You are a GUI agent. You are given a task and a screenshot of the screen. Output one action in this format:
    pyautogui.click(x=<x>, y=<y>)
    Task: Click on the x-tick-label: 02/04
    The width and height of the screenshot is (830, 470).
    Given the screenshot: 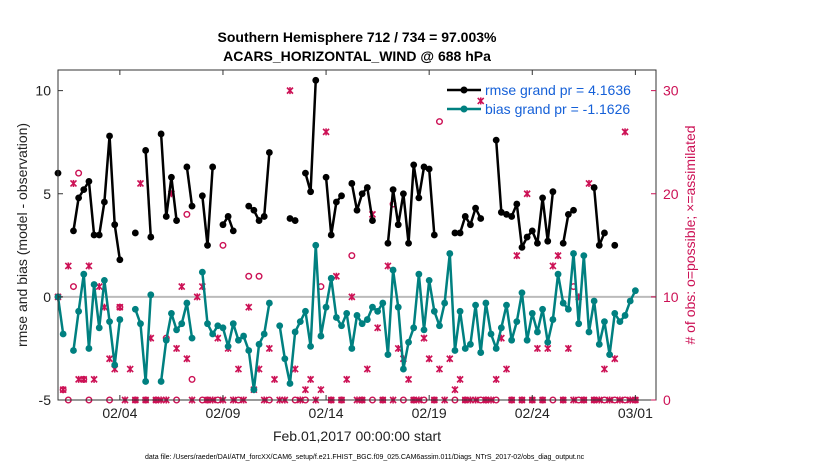 What is the action you would take?
    pyautogui.click(x=119, y=413)
    